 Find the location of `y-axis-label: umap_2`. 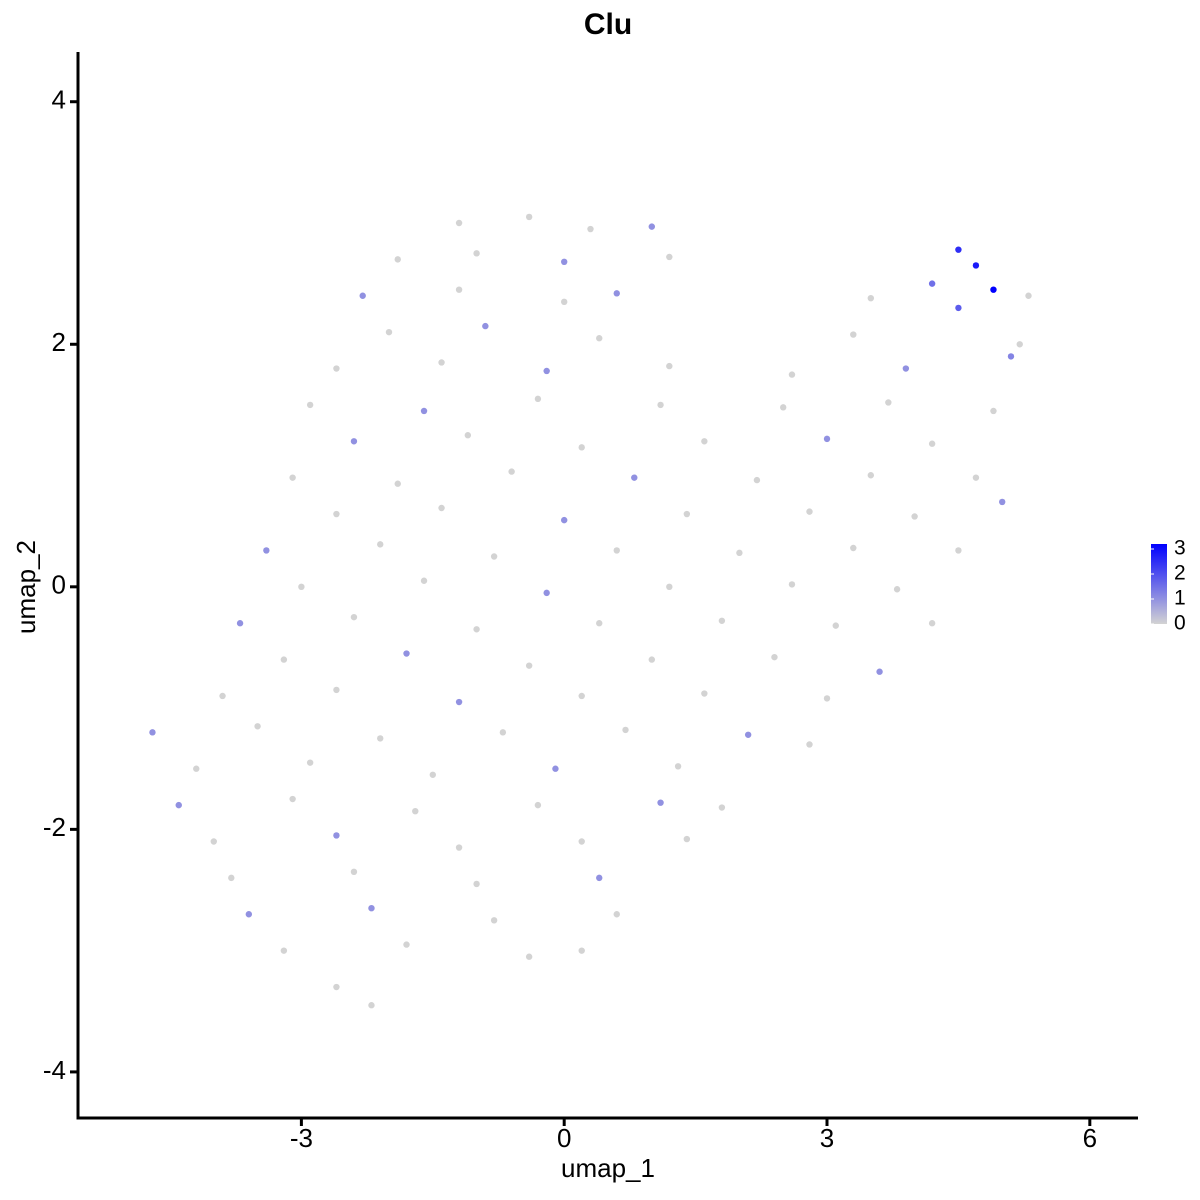

y-axis-label: umap_2 is located at coordinates (26, 587).